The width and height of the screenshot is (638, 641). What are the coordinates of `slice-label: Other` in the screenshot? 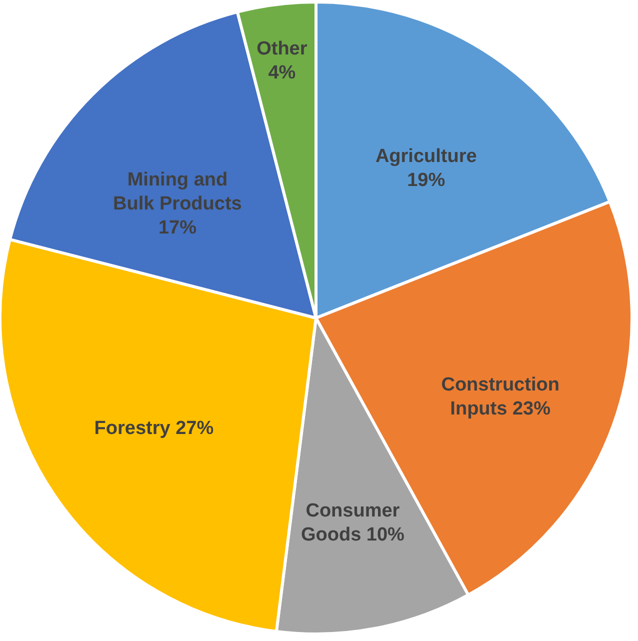 It's located at (282, 49).